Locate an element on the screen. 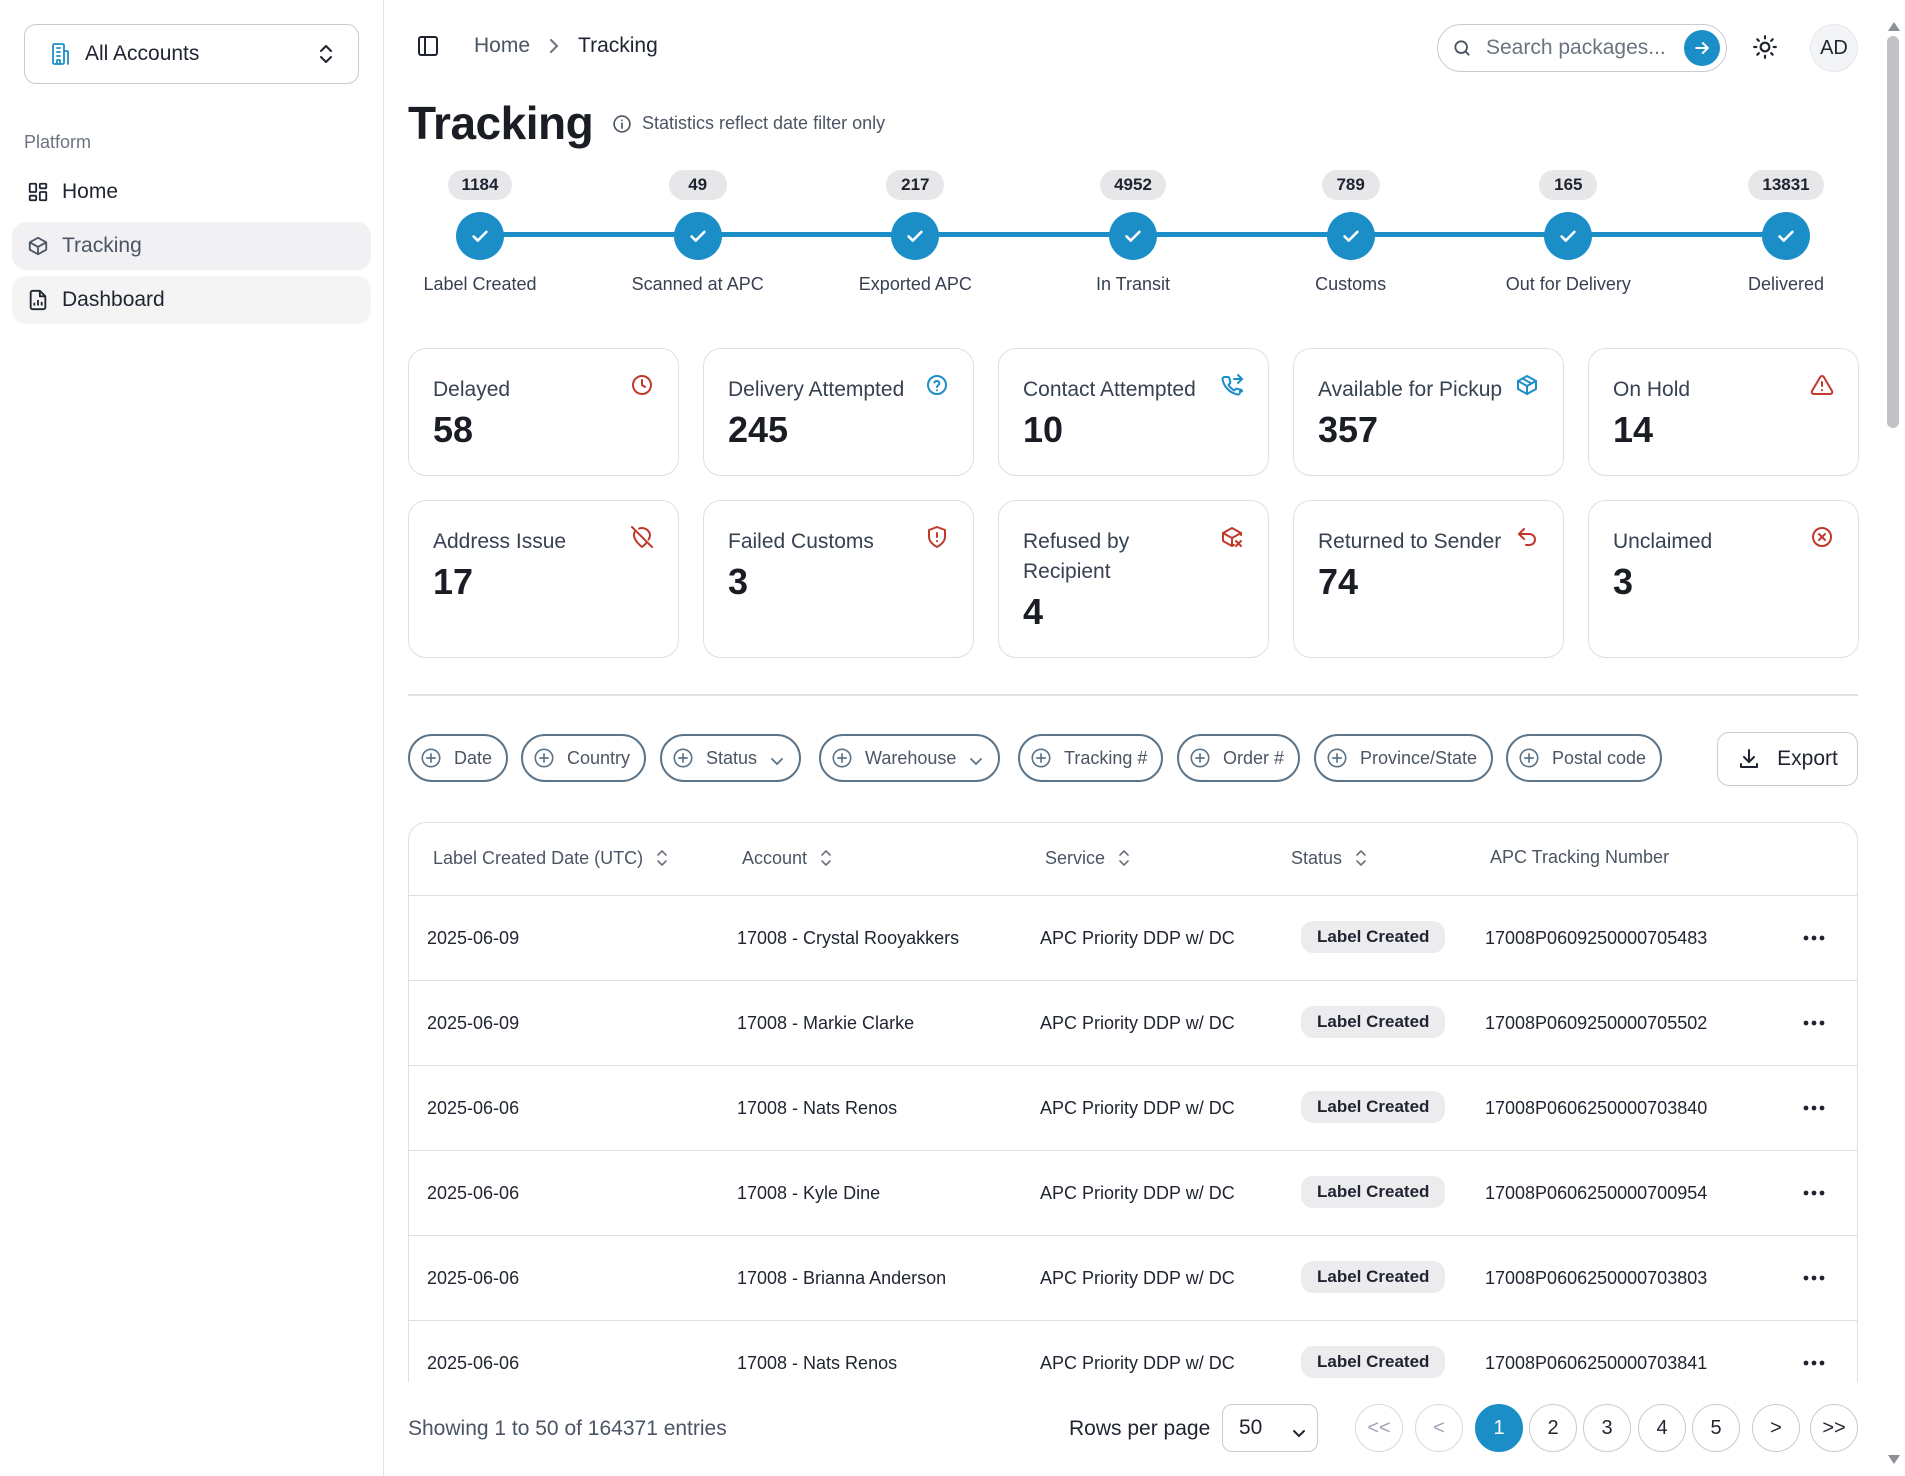  stat-card-contact-attempted: Contact Attempted 10 is located at coordinates (1133, 412).